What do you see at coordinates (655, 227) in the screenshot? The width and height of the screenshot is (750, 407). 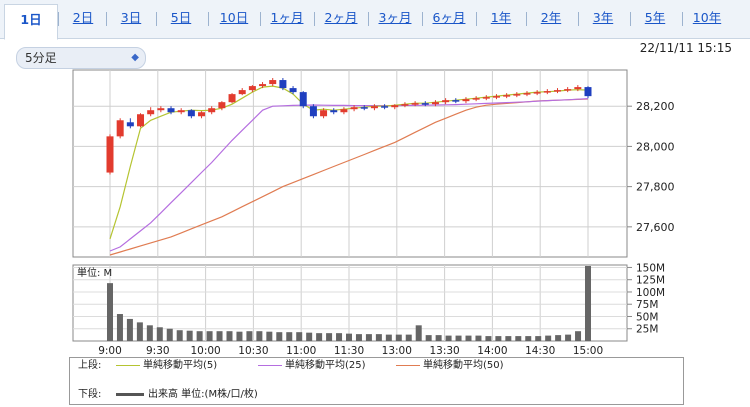 I see `price-y-tick-label: 27,600` at bounding box center [655, 227].